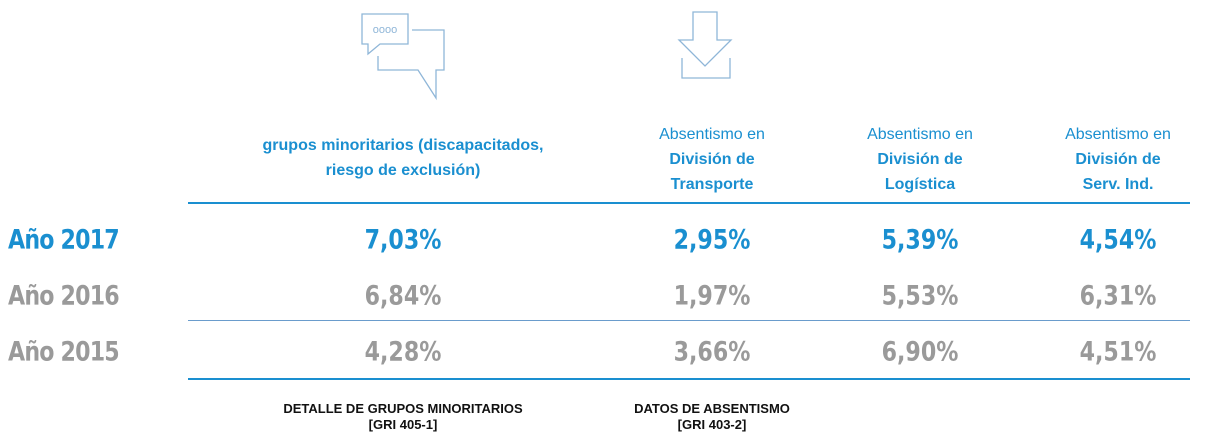 This screenshot has width=1219, height=446. Describe the element at coordinates (403, 408) in the screenshot. I see `footnote: DETALLE DE GRUPOS MINORITARIOS` at that location.